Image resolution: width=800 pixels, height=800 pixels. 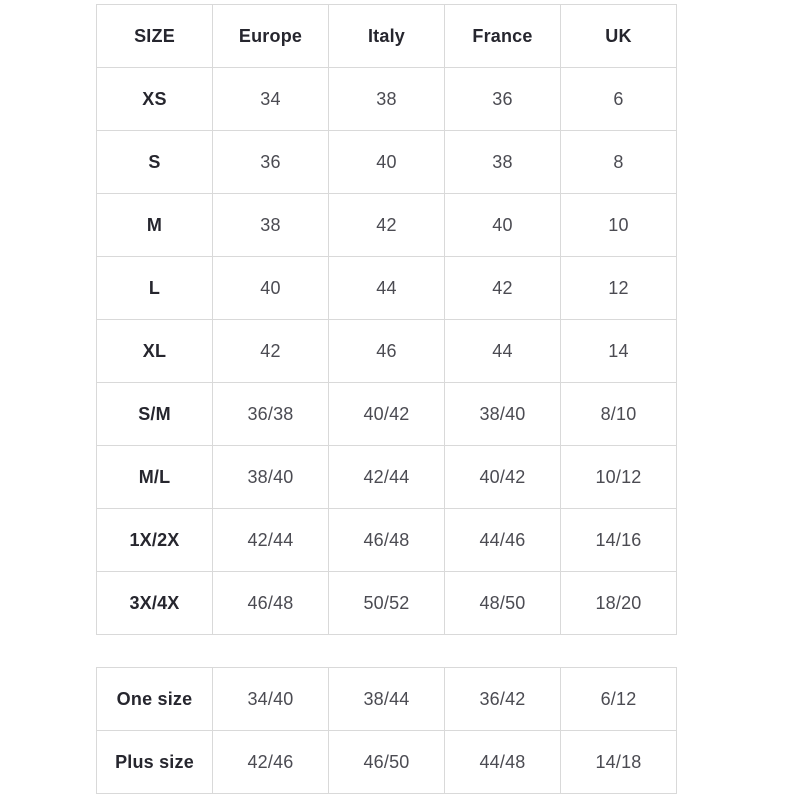 What do you see at coordinates (154, 540) in the screenshot?
I see `size-label-cell: 1X/2X` at bounding box center [154, 540].